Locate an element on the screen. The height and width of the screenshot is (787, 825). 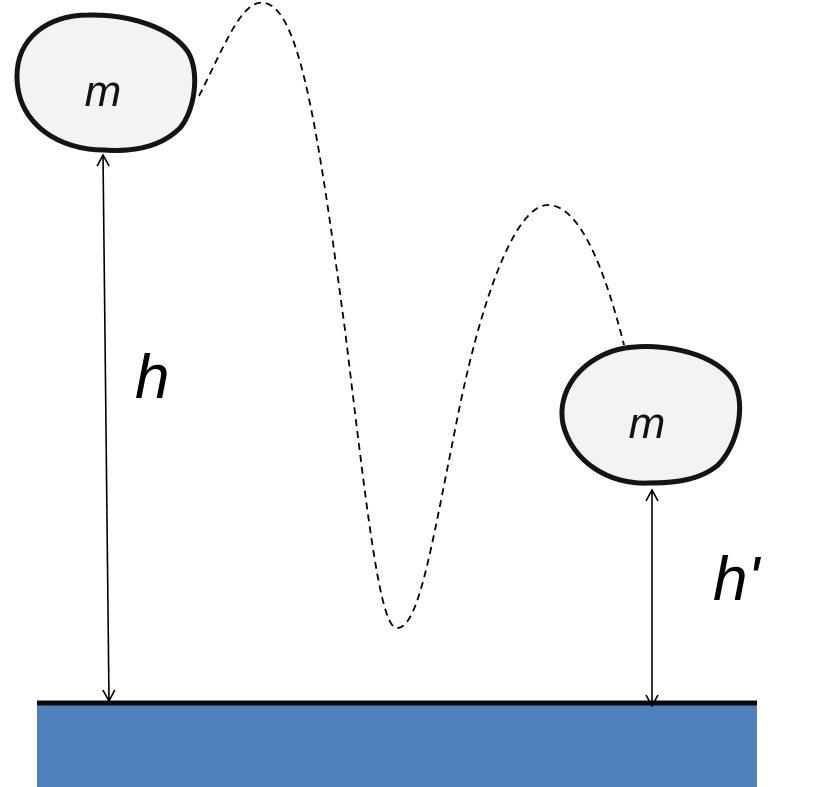
ground-block is located at coordinates (397, 745).